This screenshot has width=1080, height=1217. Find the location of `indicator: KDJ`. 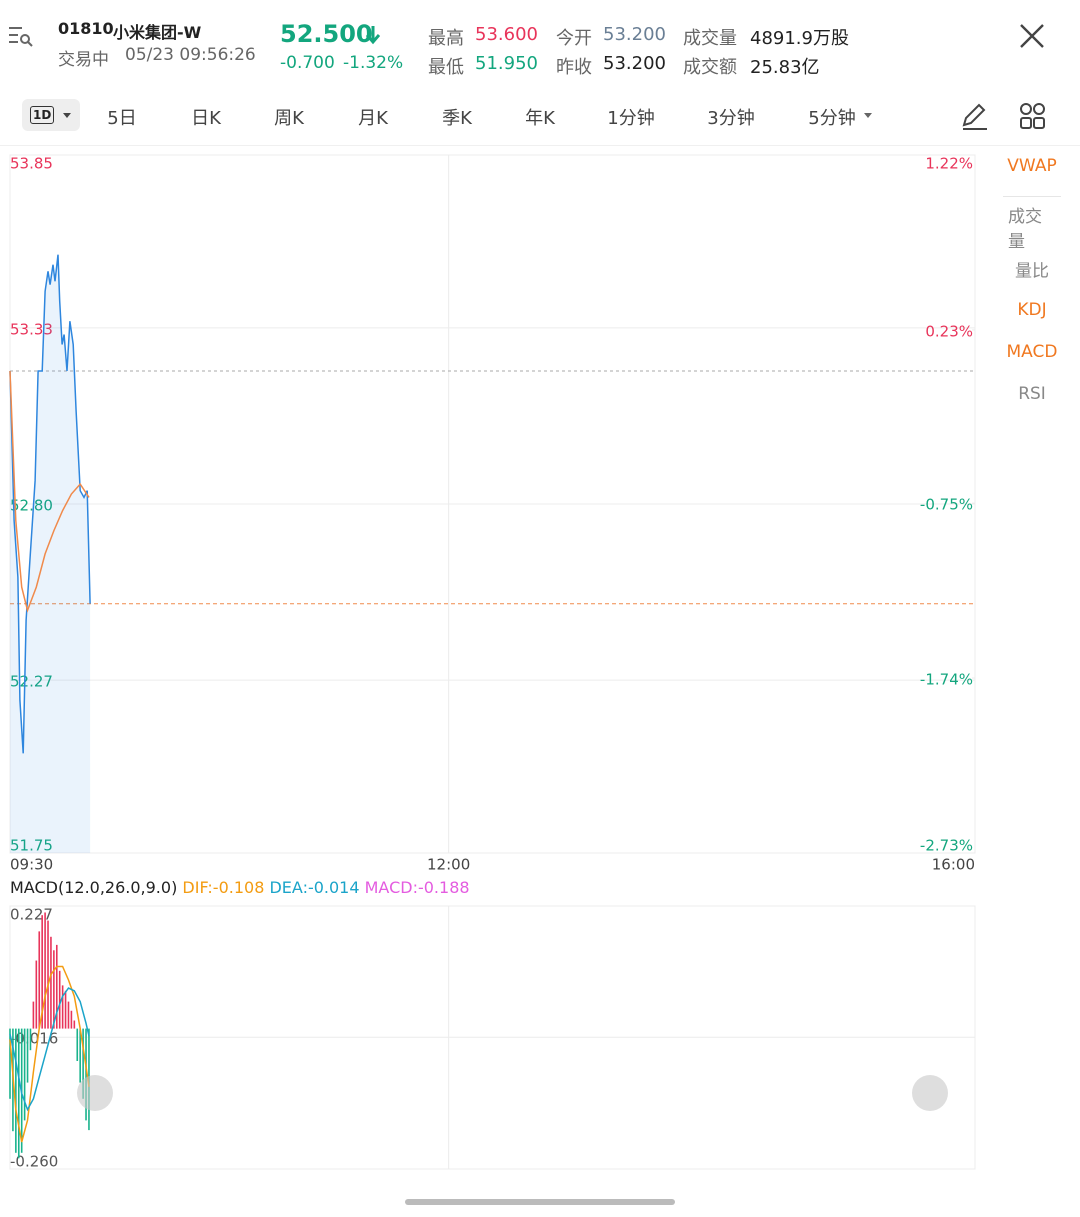

indicator: KDJ is located at coordinates (1032, 310).